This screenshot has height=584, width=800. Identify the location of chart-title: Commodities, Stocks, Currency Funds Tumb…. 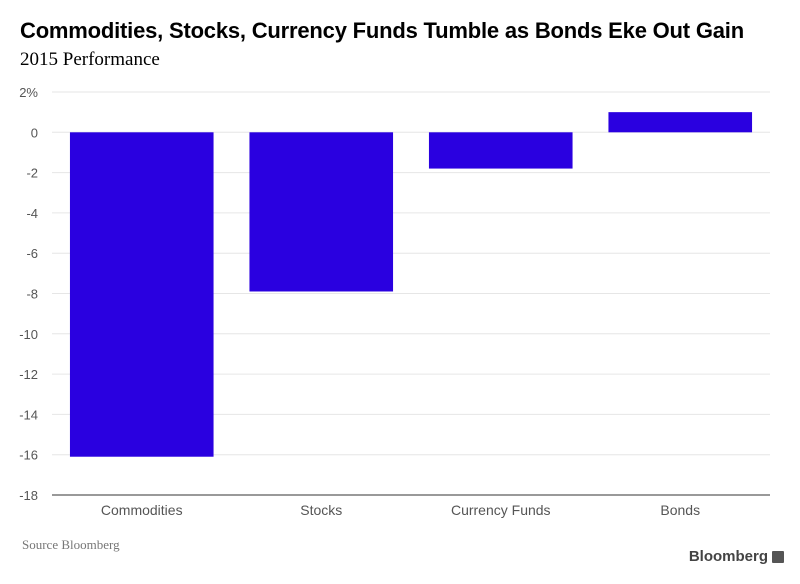
(382, 30).